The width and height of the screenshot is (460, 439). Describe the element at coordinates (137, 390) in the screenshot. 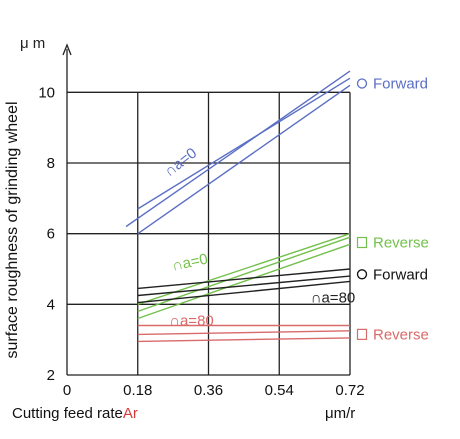

I see `x-tick-label: 0.18` at that location.